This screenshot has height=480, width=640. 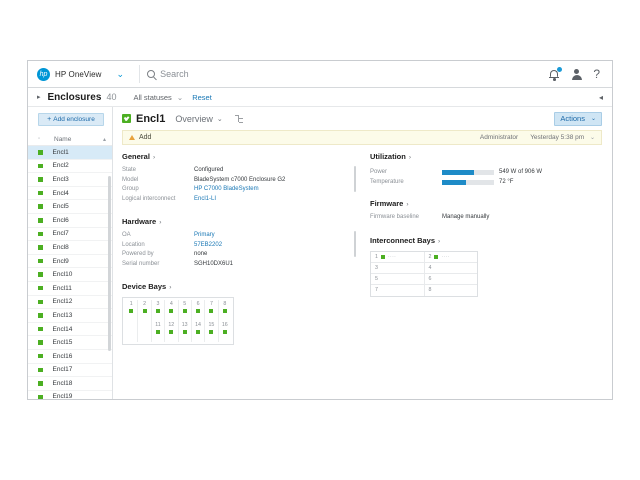 I want to click on brand-menu: HP OneView ⌄, so click(x=80, y=74).